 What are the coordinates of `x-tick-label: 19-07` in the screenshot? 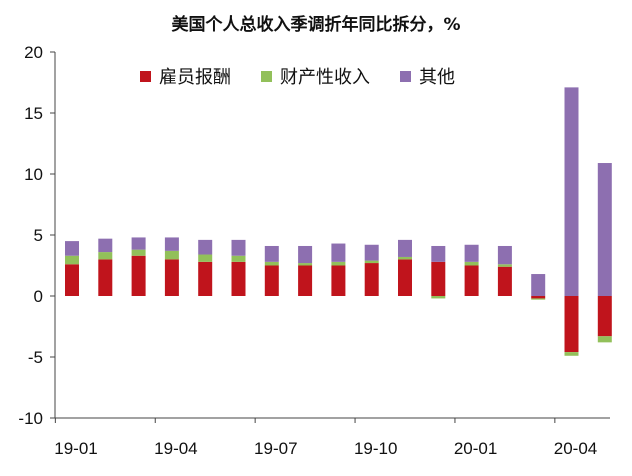 It's located at (275, 448).